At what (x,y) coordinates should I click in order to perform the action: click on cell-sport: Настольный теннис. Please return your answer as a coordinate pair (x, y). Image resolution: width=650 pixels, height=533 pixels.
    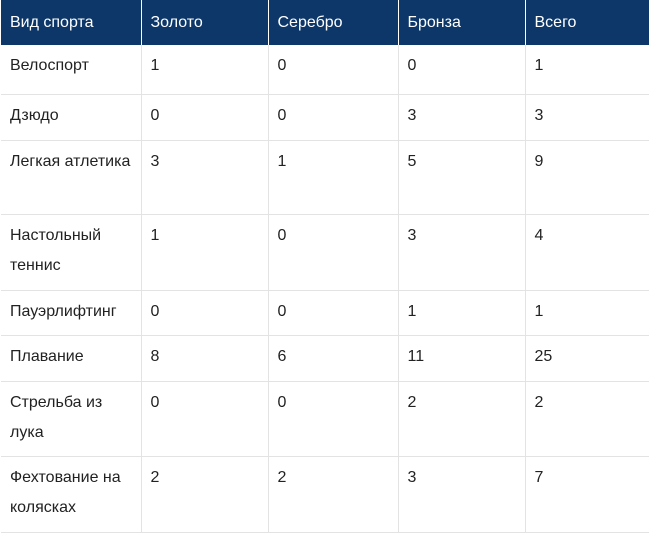
    Looking at the image, I should click on (71, 252).